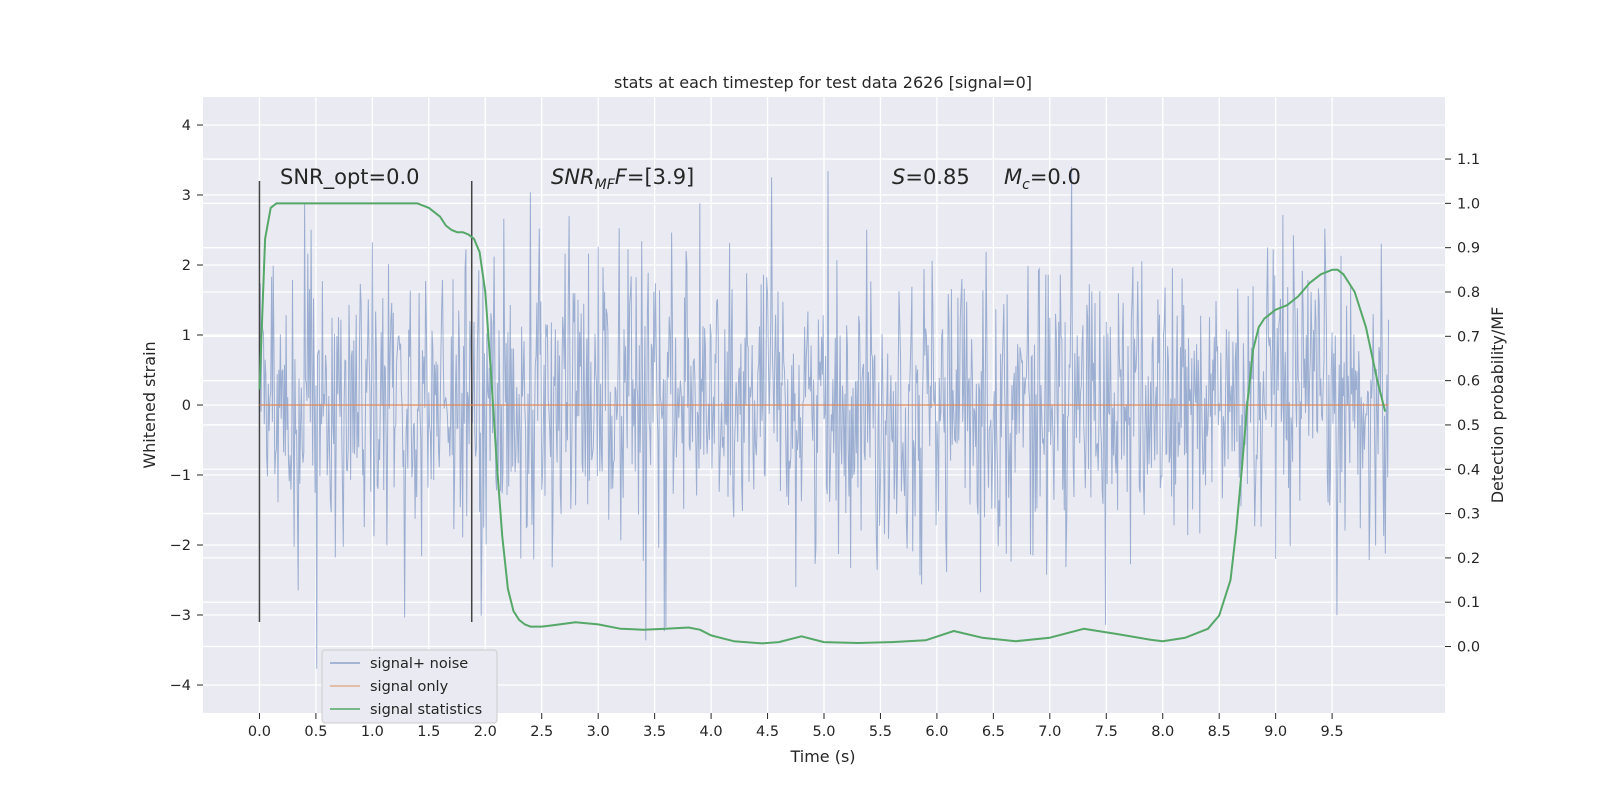  What do you see at coordinates (186, 266) in the screenshot?
I see `y-tick-label: 2` at bounding box center [186, 266].